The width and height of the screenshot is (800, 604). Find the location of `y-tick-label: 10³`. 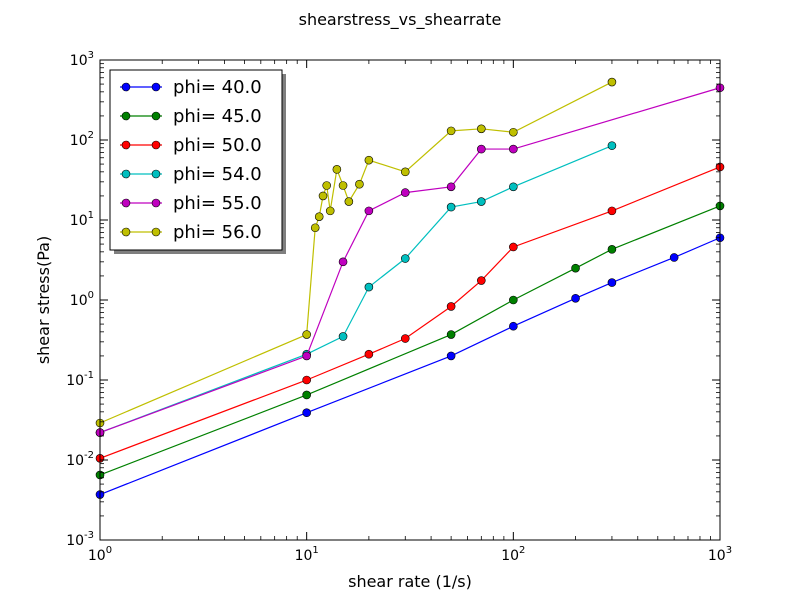

y-tick-label: 10³ is located at coordinates (82, 59).